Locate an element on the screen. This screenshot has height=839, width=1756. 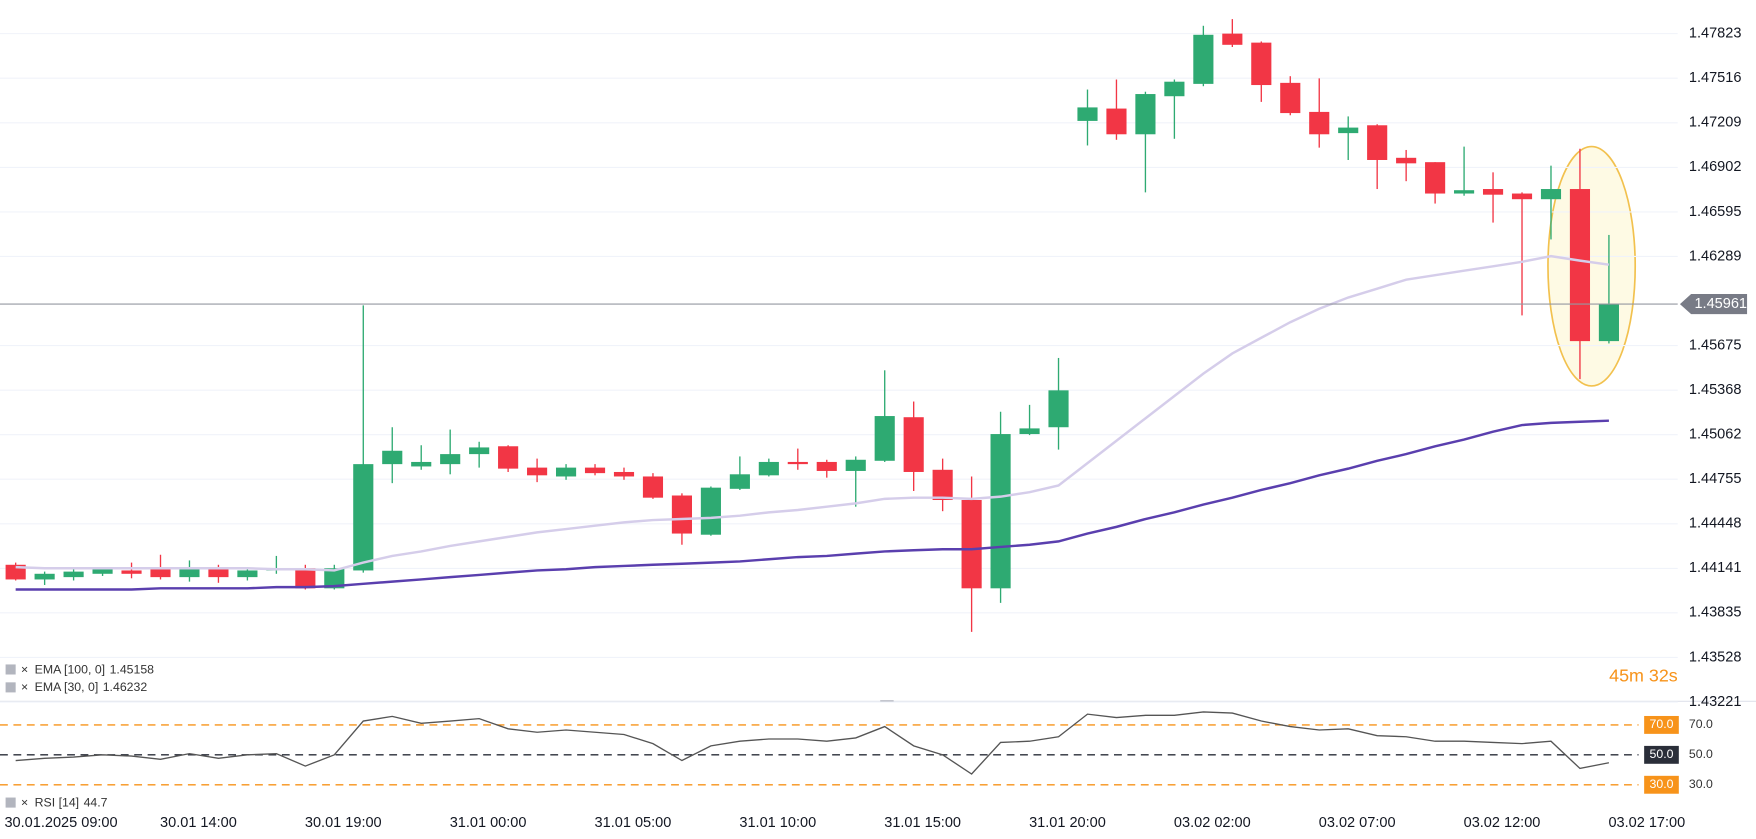
y-tick-label: 1.46289 is located at coordinates (1715, 256).